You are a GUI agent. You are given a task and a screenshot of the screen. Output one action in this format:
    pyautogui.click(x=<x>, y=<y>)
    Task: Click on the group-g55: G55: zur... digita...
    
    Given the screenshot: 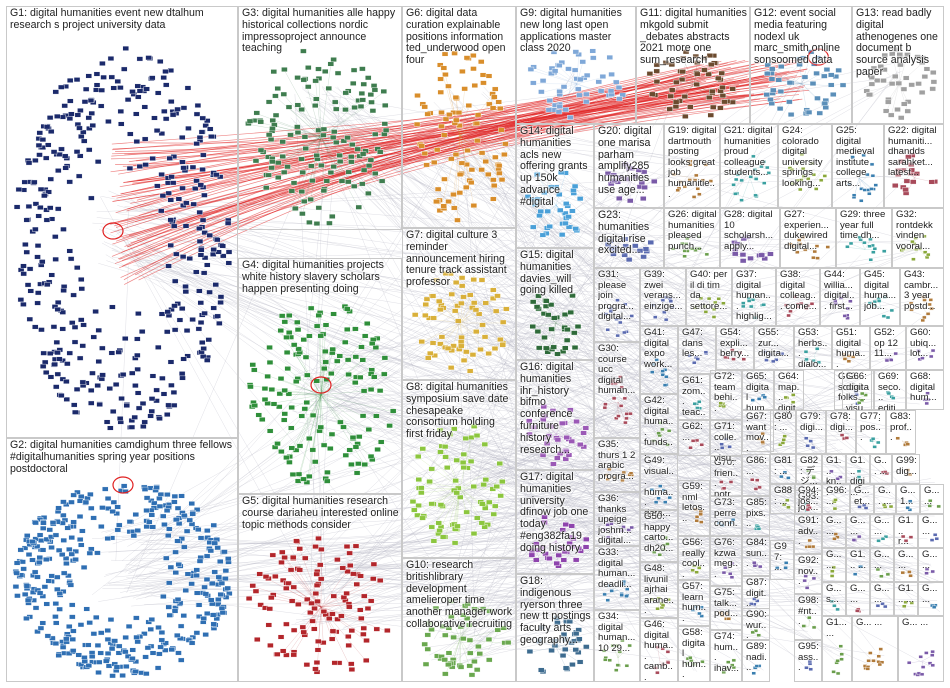 What is the action you would take?
    pyautogui.click(x=774, y=348)
    